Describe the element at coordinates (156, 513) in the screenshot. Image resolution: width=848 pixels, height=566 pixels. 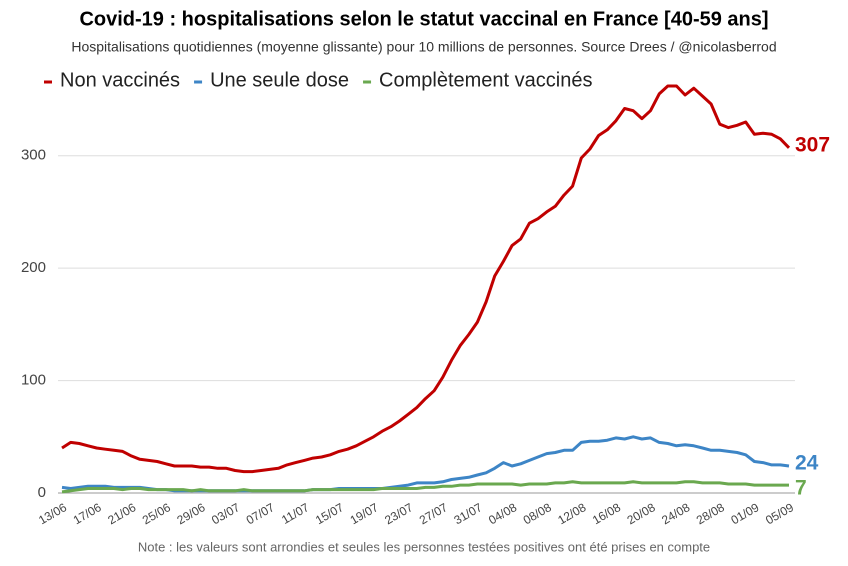
I see `x-tick-label: 25/06` at that location.